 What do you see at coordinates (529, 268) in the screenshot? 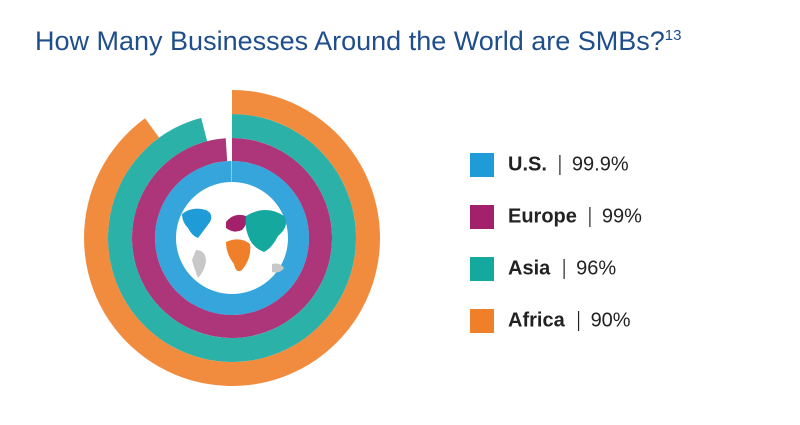
I see `legend-label: Asia` at bounding box center [529, 268].